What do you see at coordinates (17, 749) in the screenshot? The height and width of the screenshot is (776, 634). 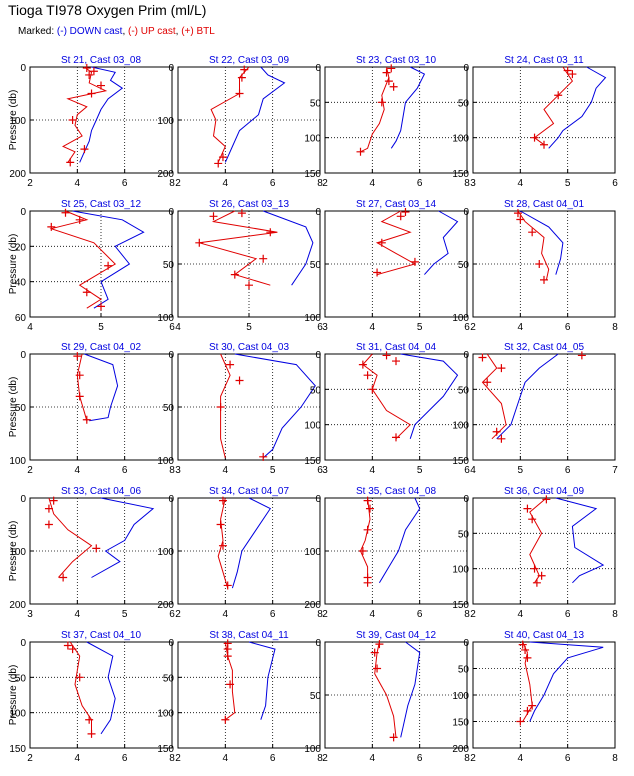 I see `y-tick-label: 150` at bounding box center [17, 749].